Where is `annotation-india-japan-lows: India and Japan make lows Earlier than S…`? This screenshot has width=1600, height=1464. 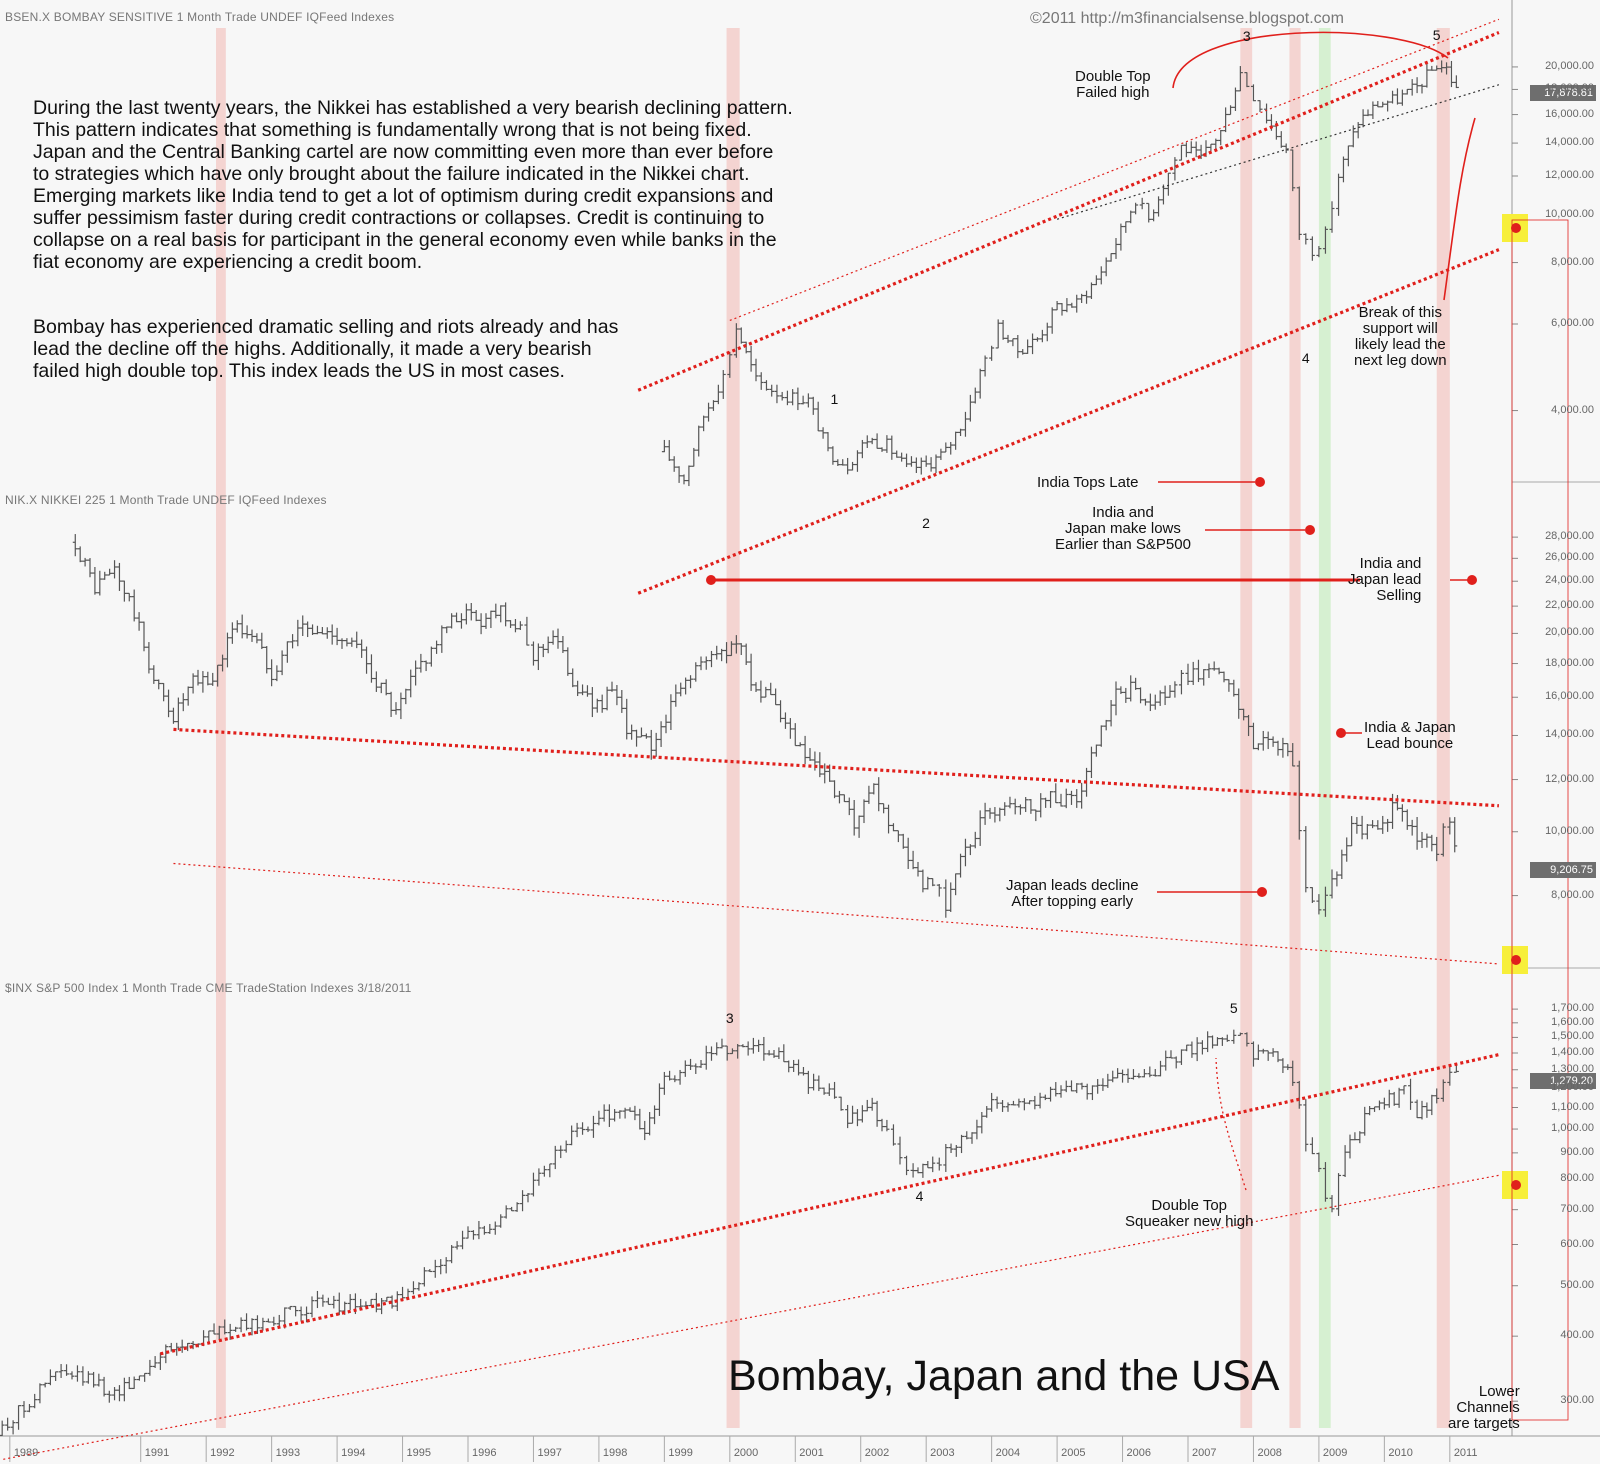 annotation-india-japan-lows: India and Japan make lows Earlier than S… is located at coordinates (1123, 528).